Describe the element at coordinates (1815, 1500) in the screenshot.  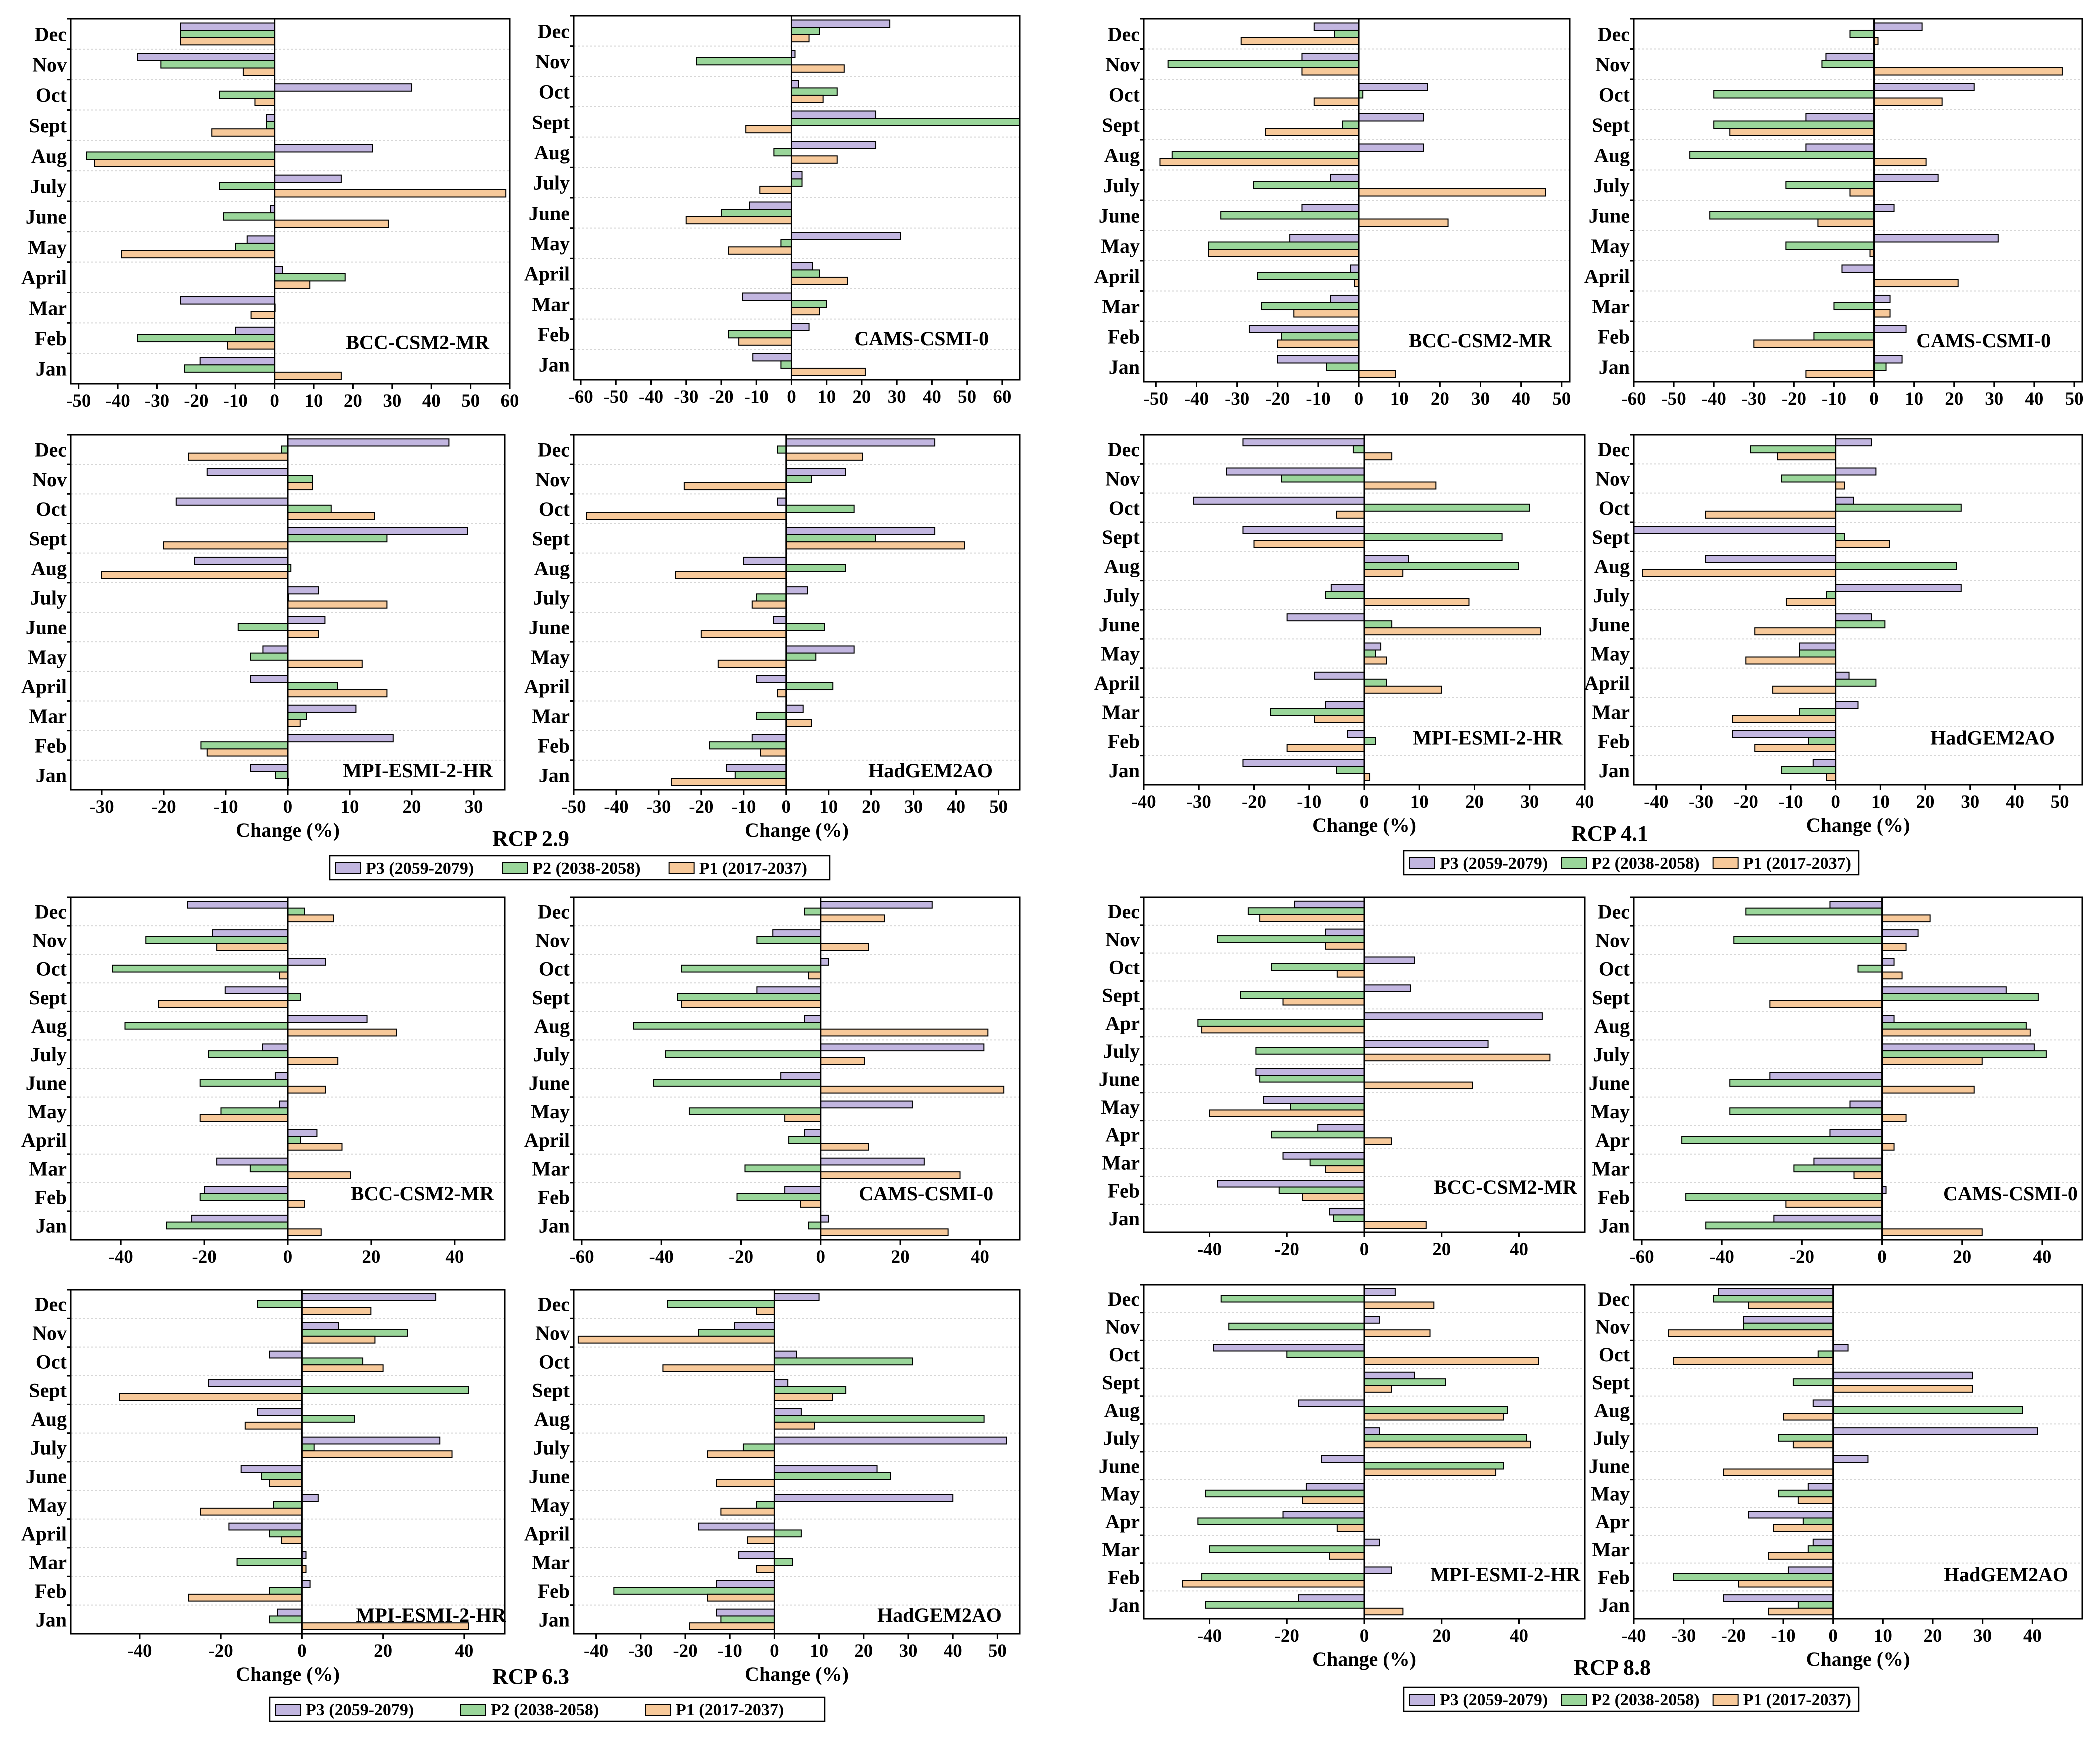
I see `bar-may-p1` at that location.